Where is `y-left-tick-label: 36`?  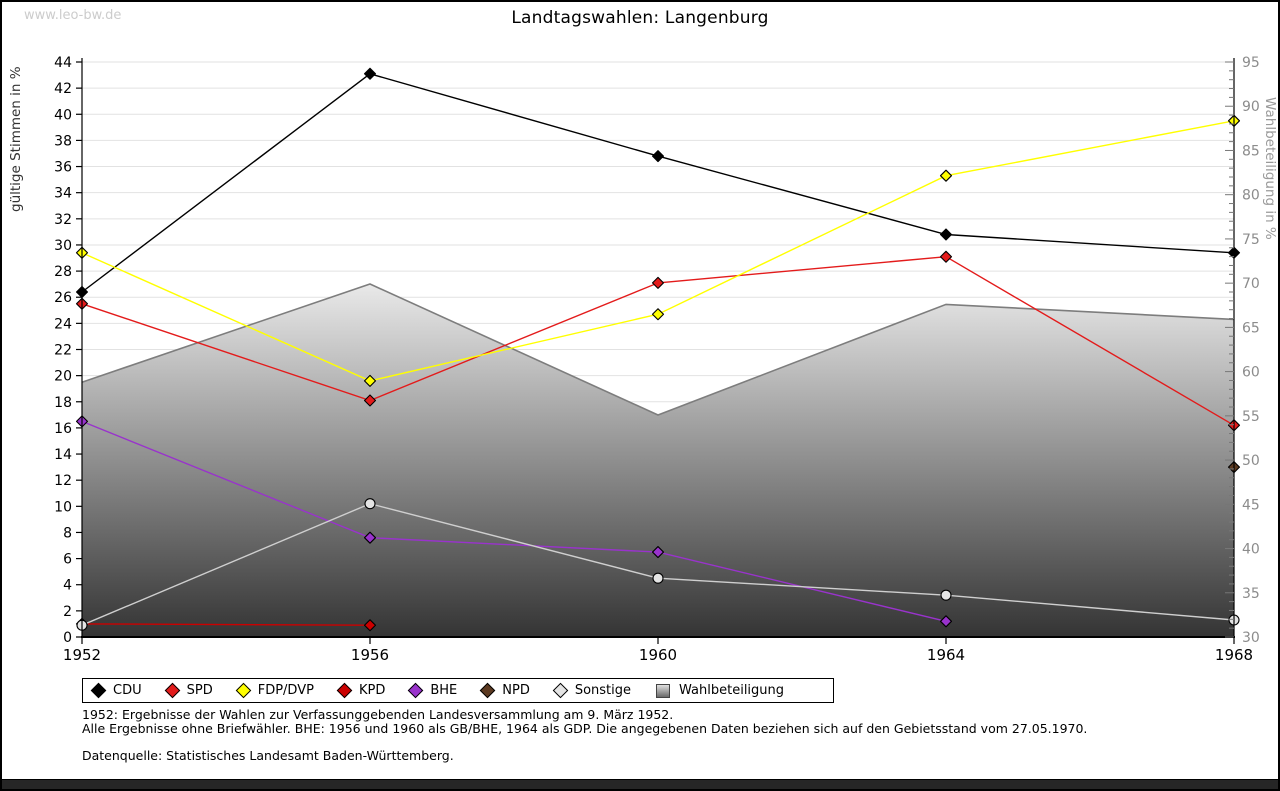 y-left-tick-label: 36 is located at coordinates (63, 168).